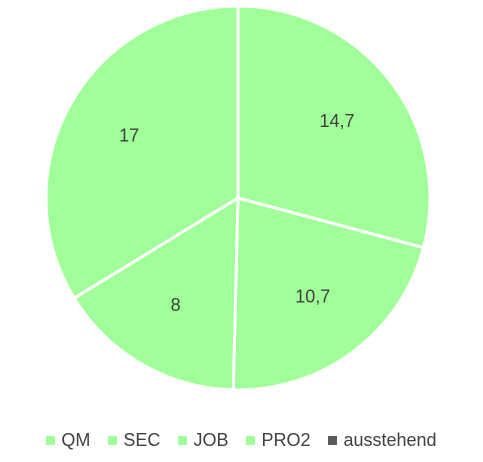 Image resolution: width=483 pixels, height=462 pixels. Describe the element at coordinates (142, 440) in the screenshot. I see `legend-label: SEC` at that location.